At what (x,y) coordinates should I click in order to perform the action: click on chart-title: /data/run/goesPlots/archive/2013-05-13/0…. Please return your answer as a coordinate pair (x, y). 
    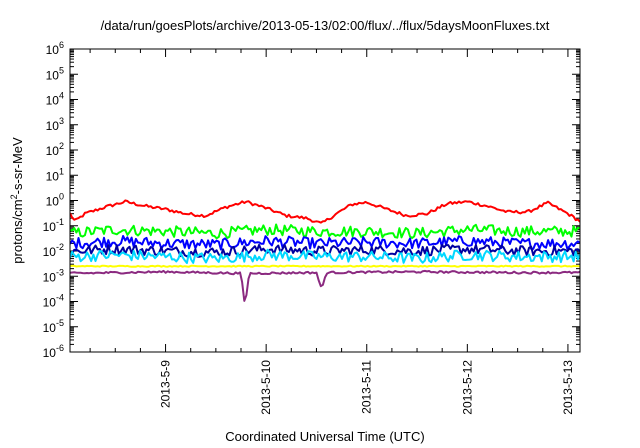
    Looking at the image, I should click on (325, 25).